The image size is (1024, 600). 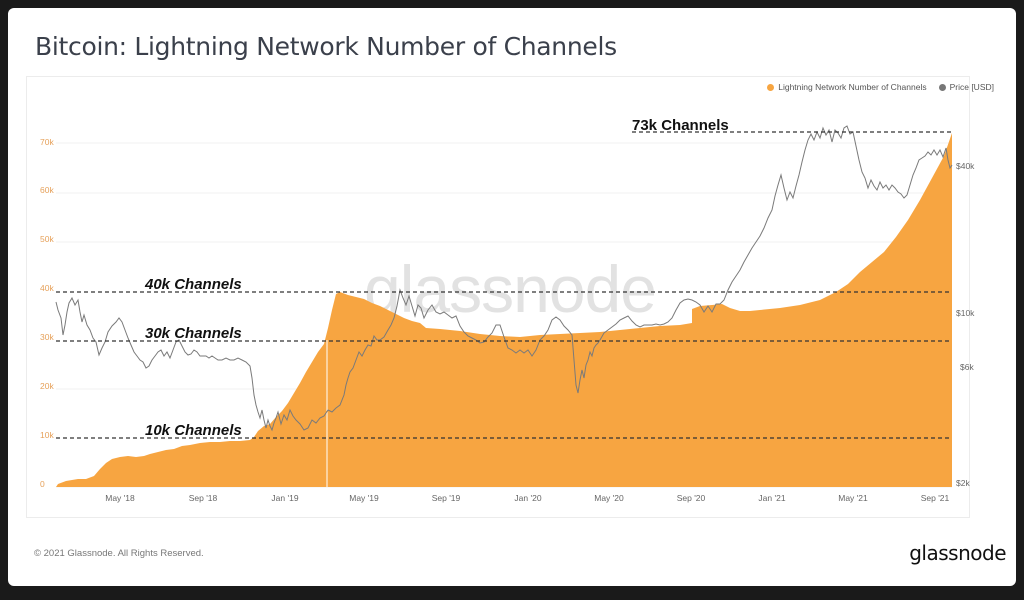 I want to click on legend-label-channels: Lightning Network Number of Channels, so click(x=852, y=87).